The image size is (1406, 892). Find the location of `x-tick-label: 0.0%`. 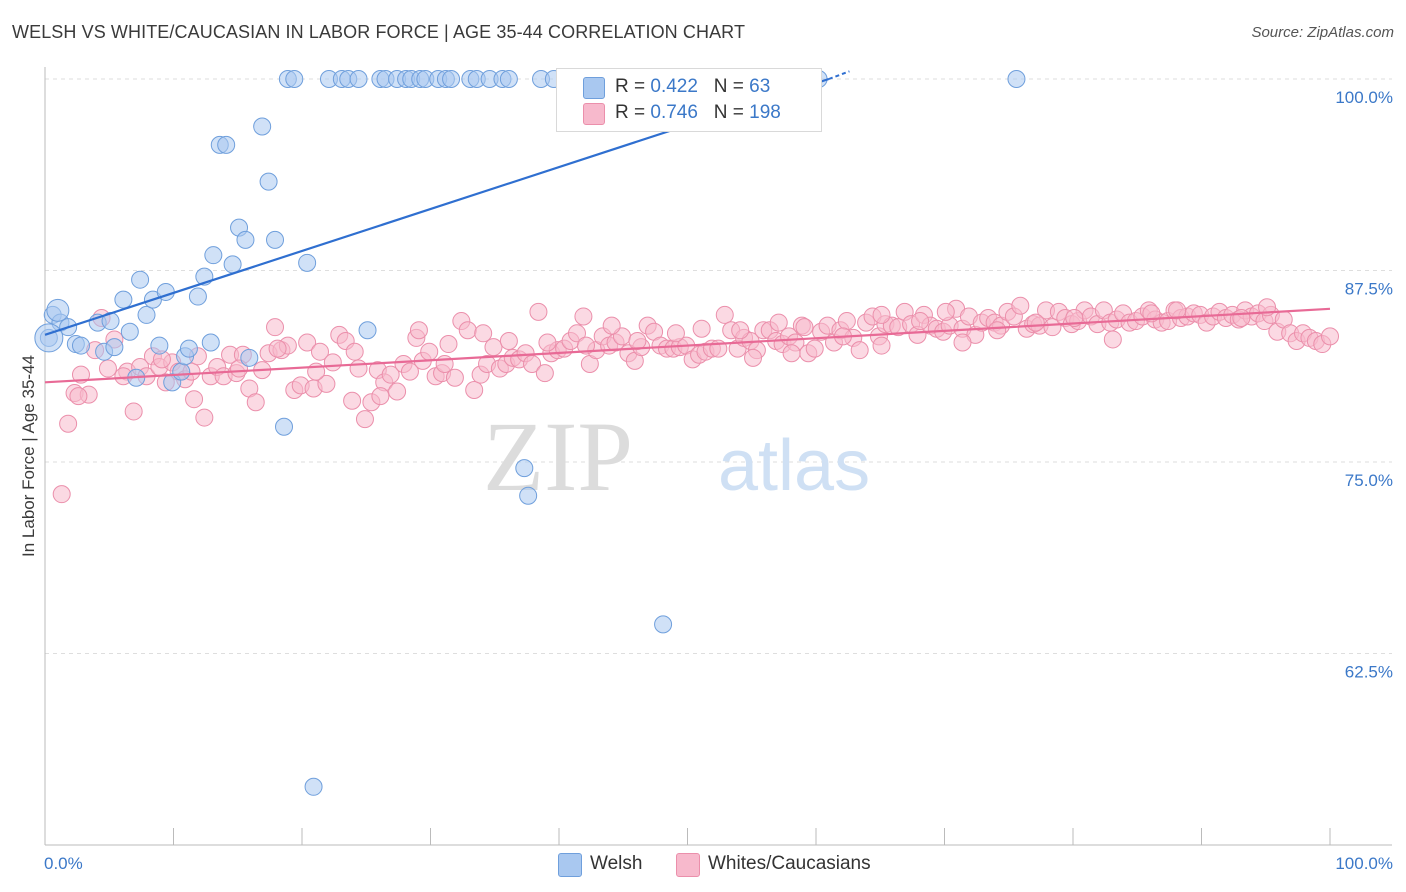

x-tick-label: 0.0% is located at coordinates (63, 863).